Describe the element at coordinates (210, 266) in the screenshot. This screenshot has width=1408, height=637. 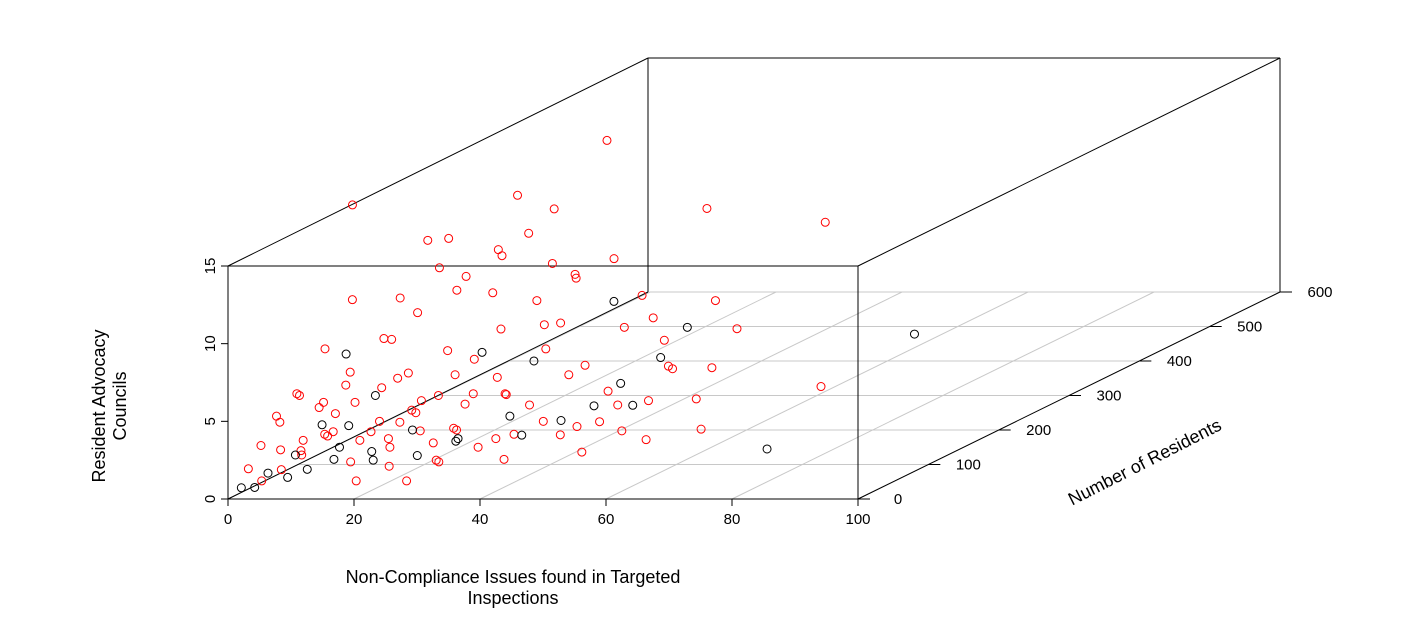
I see `z-tick-label: 15` at that location.